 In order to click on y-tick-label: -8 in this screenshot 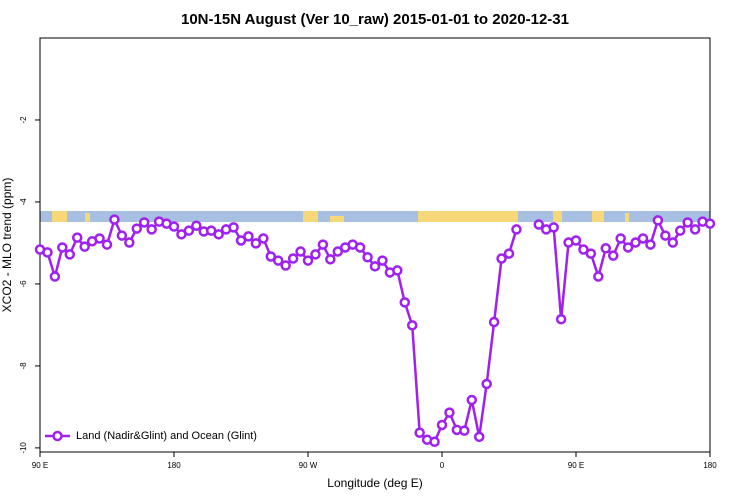, I will do `click(23, 366)`.